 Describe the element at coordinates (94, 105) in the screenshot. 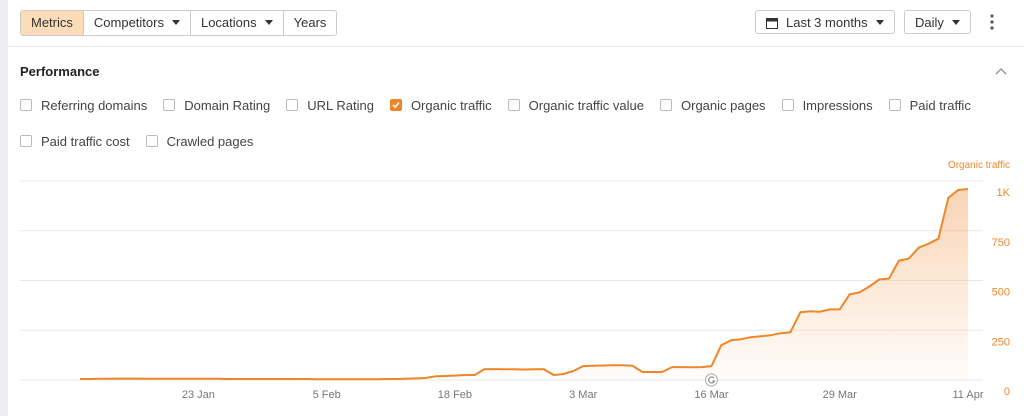

I see `metric-label: Referring domains` at that location.